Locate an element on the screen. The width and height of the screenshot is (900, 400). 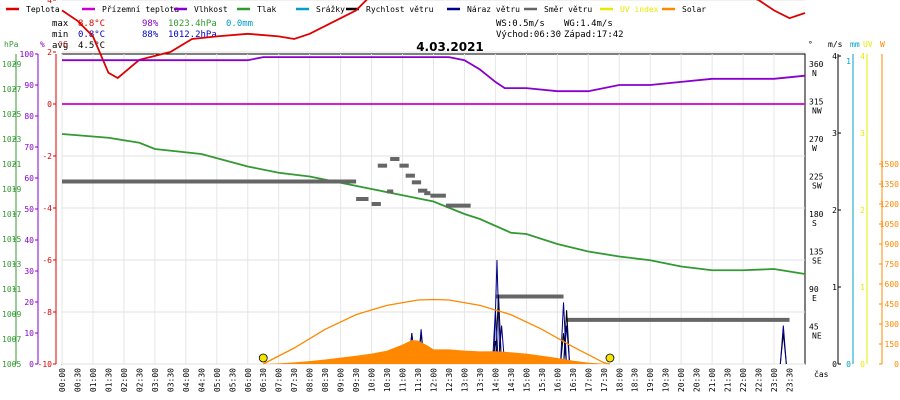
legend-label: Rychlost větru is located at coordinates (400, 9).